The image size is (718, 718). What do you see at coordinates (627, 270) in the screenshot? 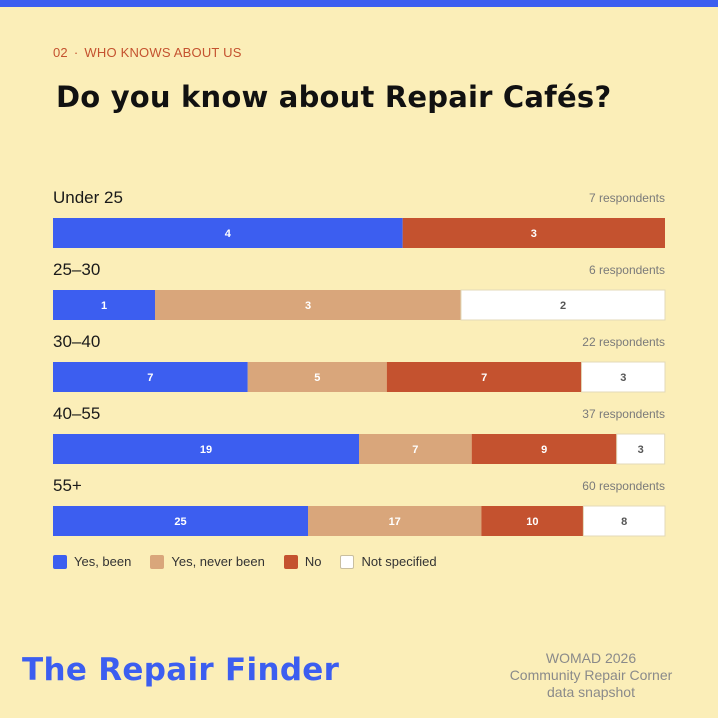
I see `respondent-count-row-2: 6 respondents` at bounding box center [627, 270].